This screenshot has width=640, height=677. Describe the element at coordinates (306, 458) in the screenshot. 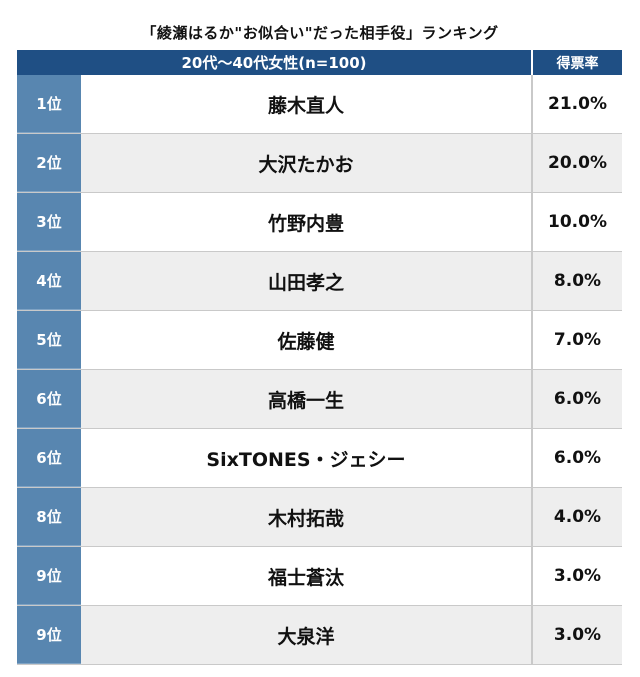

I see `name-cell: SixTONES・ジェシー` at that location.